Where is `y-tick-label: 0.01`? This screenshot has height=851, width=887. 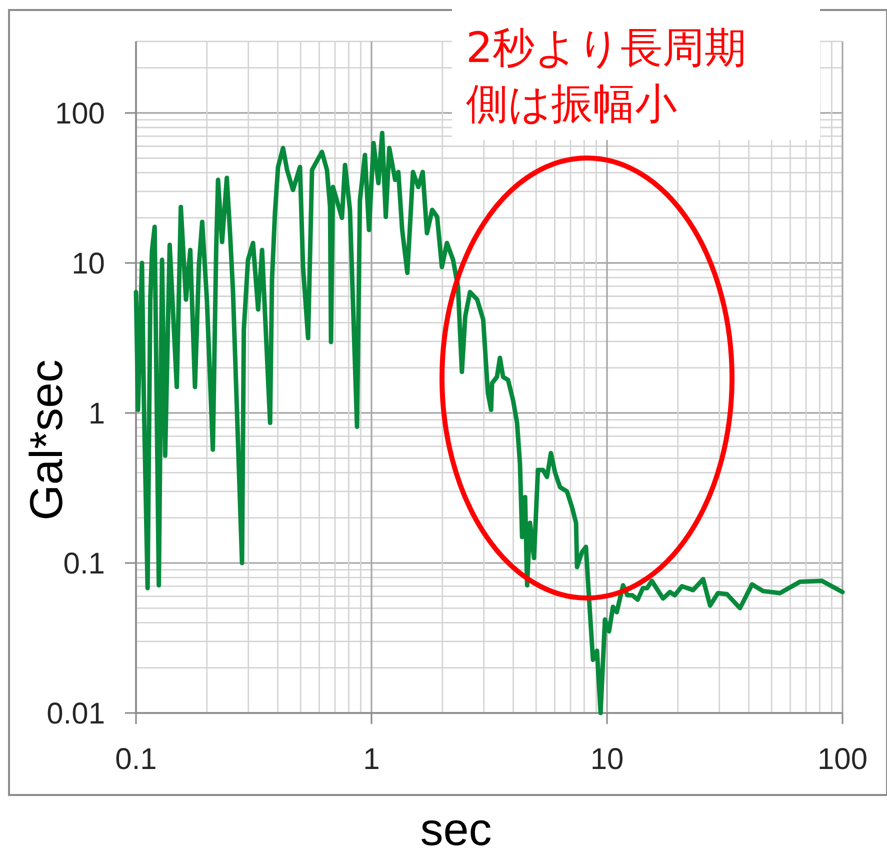 y-tick-label: 0.01 is located at coordinates (75, 714).